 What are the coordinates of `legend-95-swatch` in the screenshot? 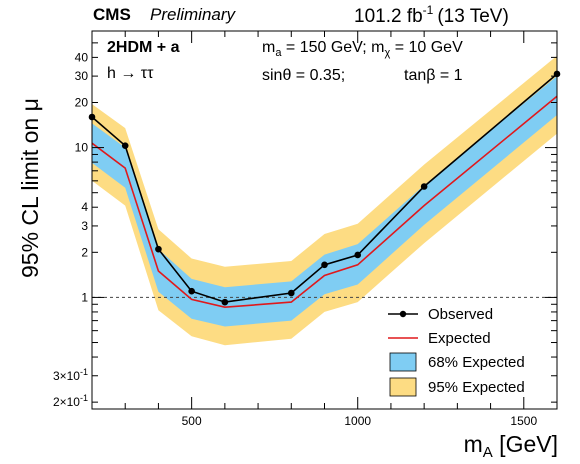 It's located at (403, 387).